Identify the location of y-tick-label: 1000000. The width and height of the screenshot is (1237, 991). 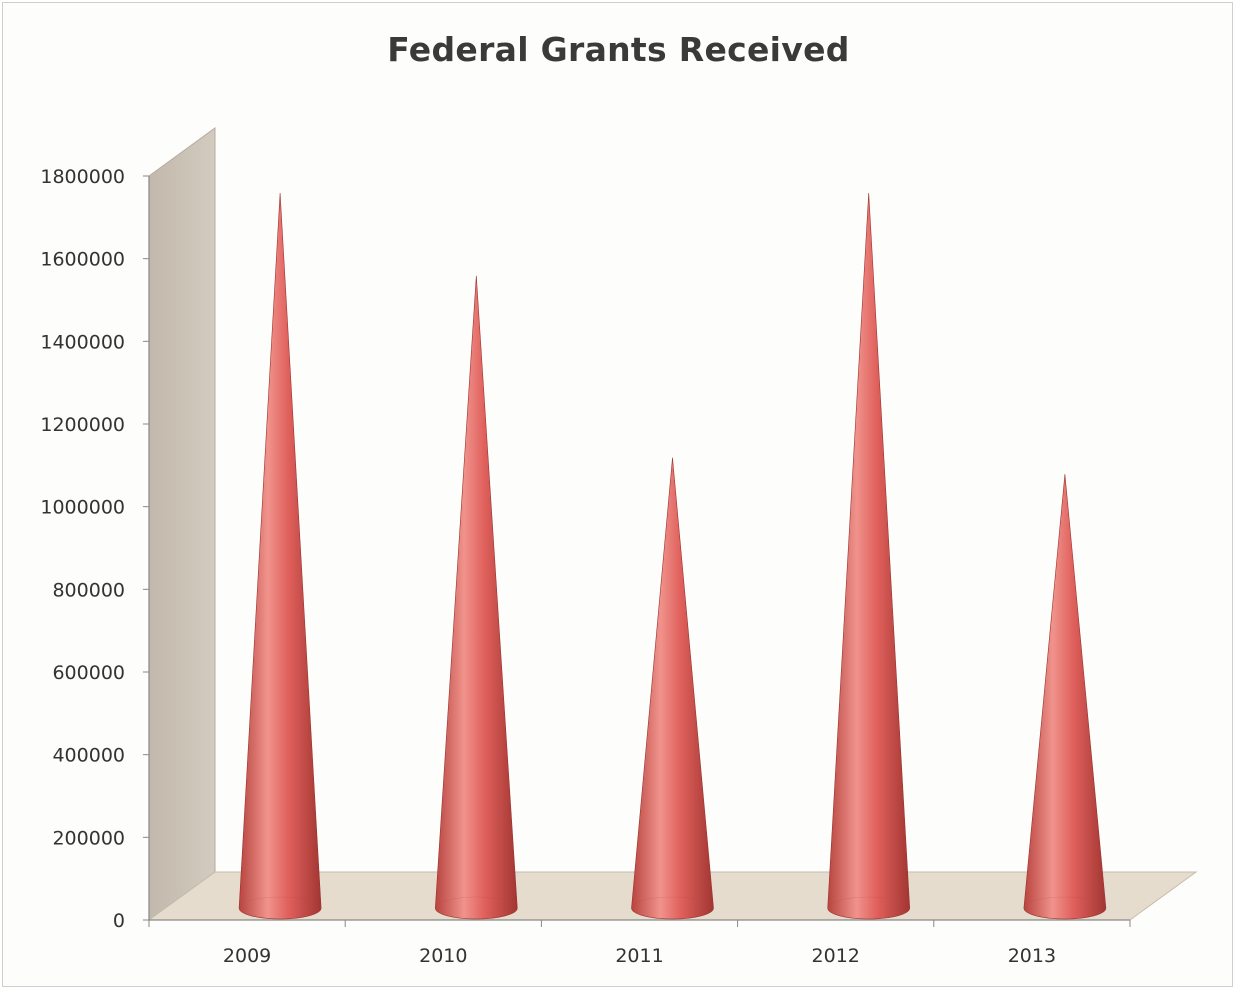
(82, 508).